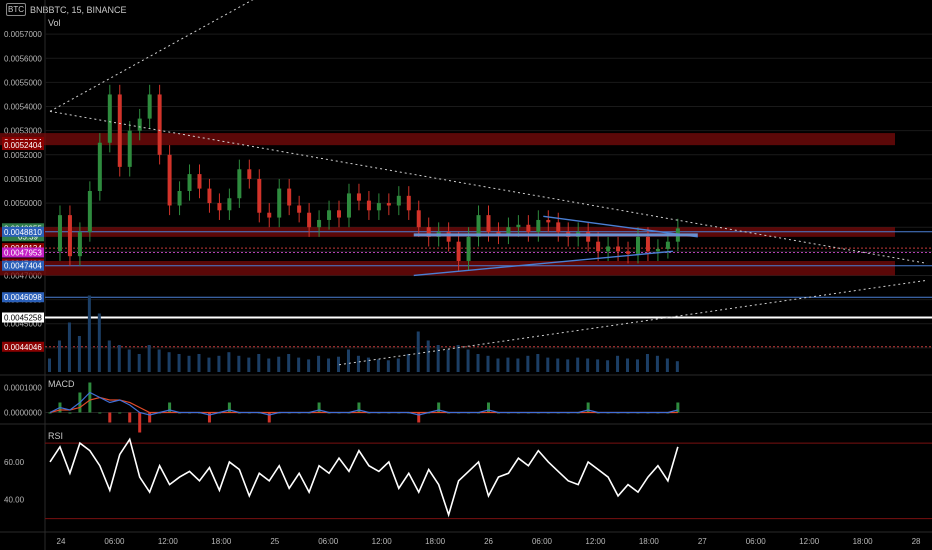 This screenshot has height=550, width=932. What do you see at coordinates (61, 384) in the screenshot?
I see `macd-label: MACD` at bounding box center [61, 384].